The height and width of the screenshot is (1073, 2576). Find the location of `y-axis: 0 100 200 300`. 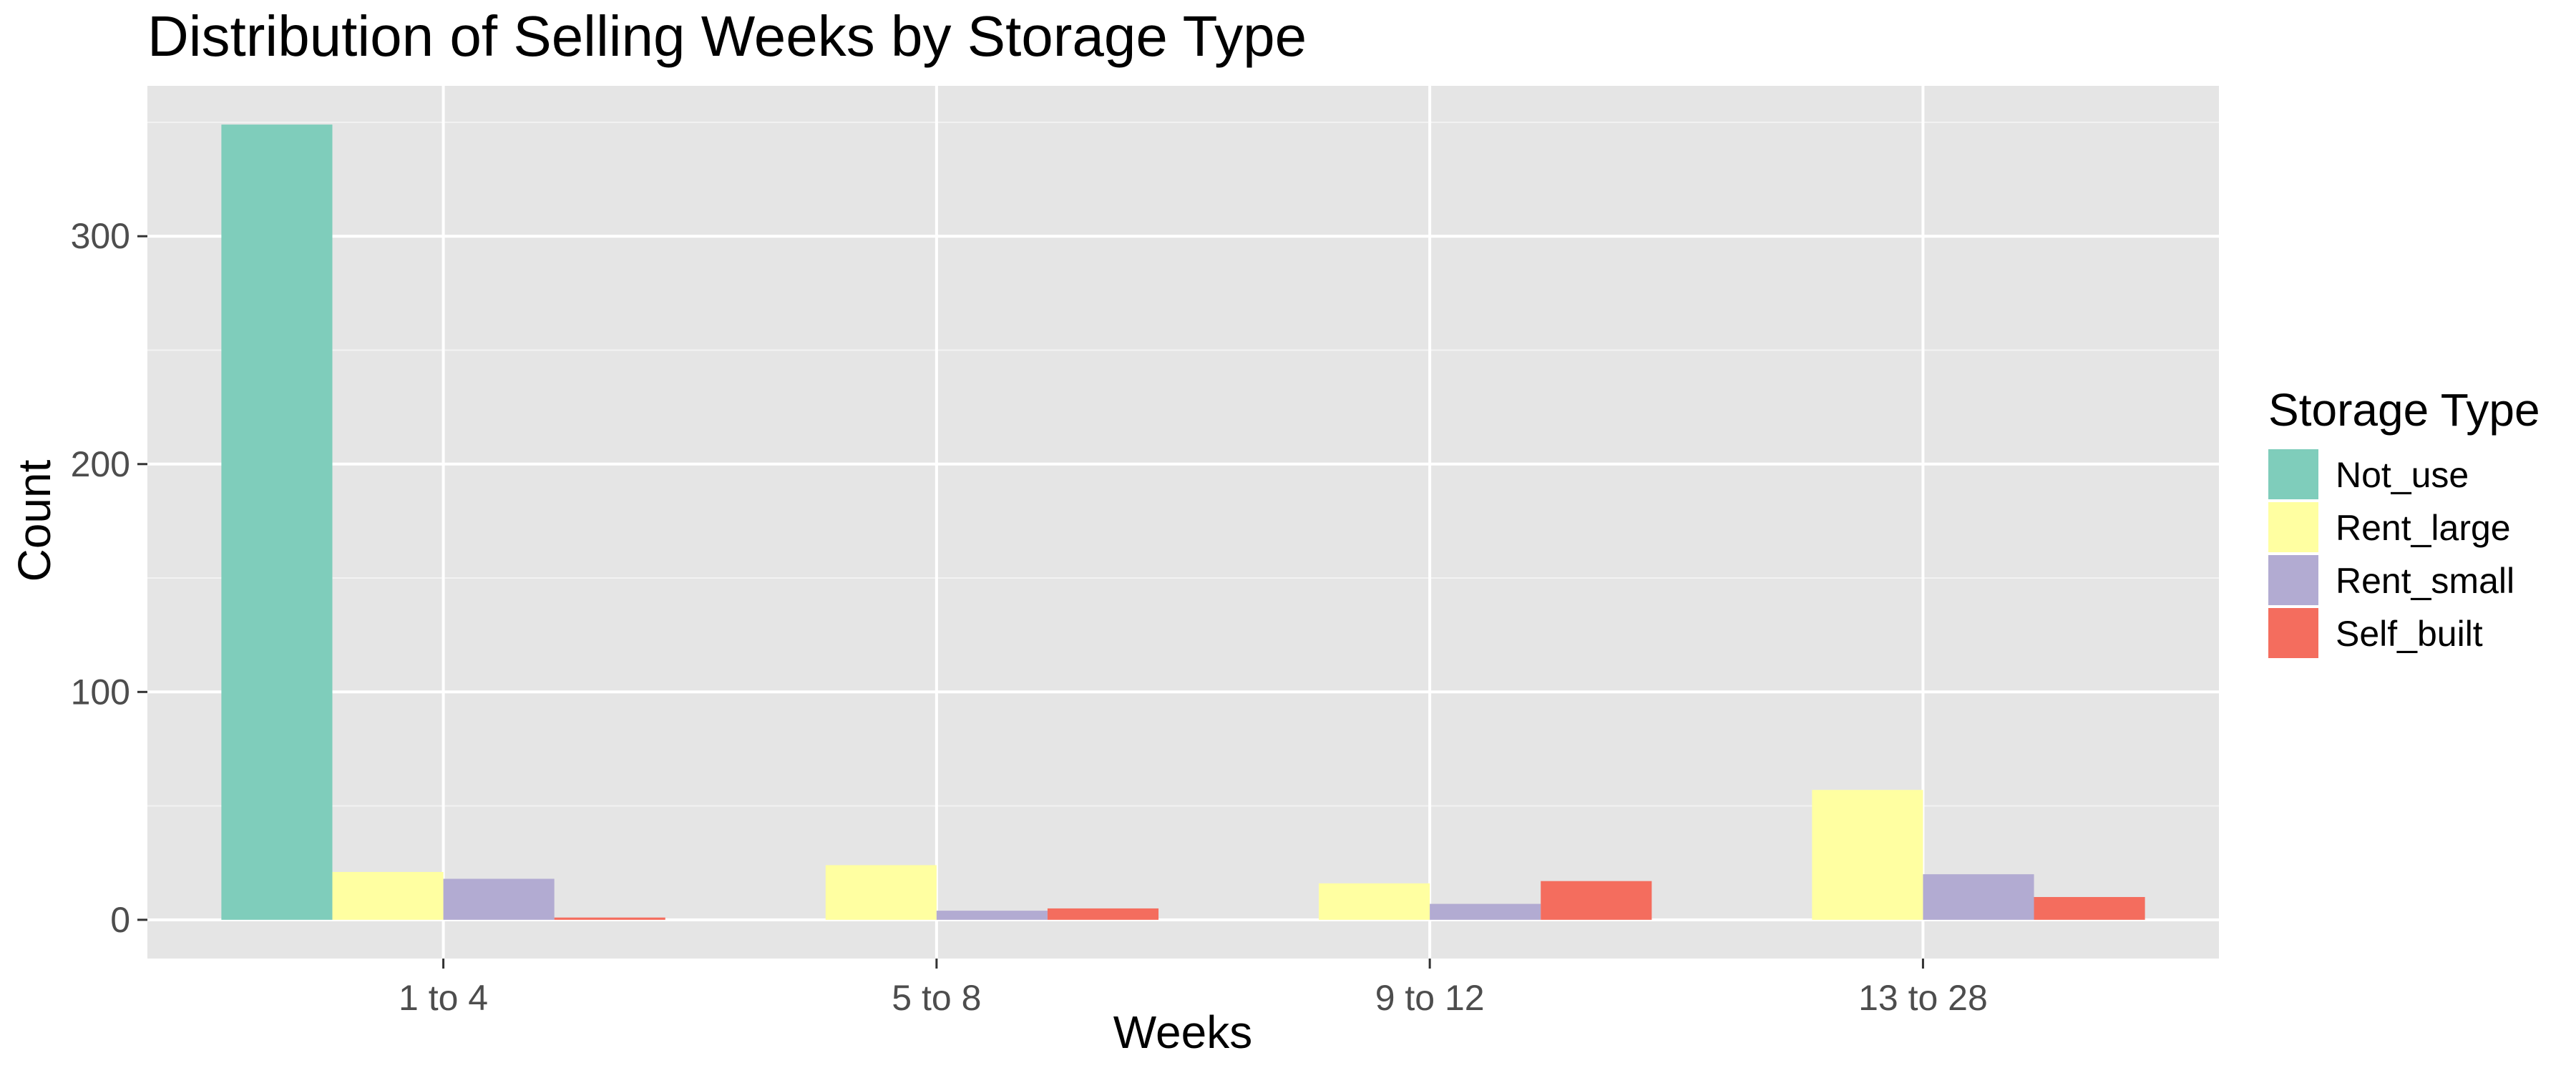

y-axis: 0 100 200 300 is located at coordinates (109, 578).